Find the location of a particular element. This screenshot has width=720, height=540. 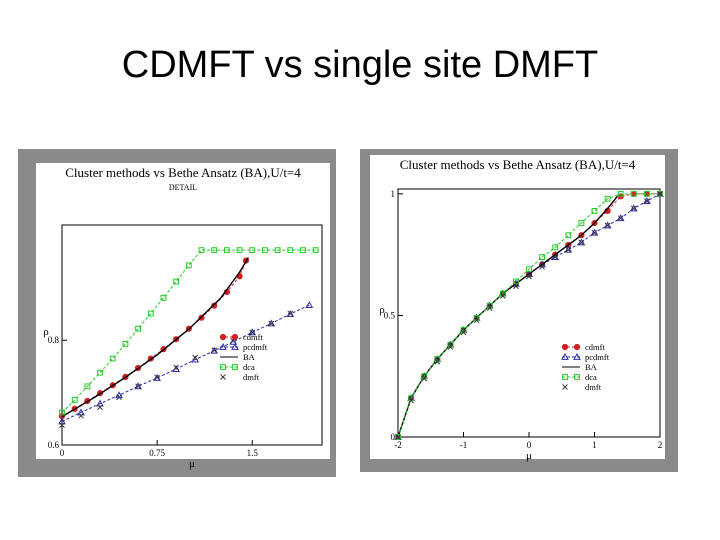

series-dmft is located at coordinates (176, 369).